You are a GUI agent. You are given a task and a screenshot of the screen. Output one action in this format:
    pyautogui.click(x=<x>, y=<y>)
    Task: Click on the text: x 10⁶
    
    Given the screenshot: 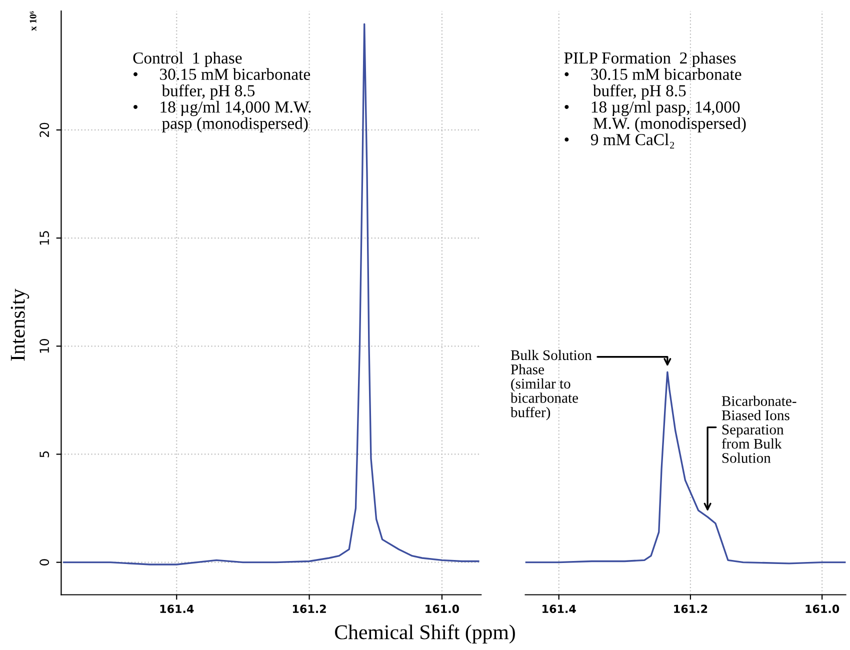 What is the action you would take?
    pyautogui.click(x=33, y=21)
    